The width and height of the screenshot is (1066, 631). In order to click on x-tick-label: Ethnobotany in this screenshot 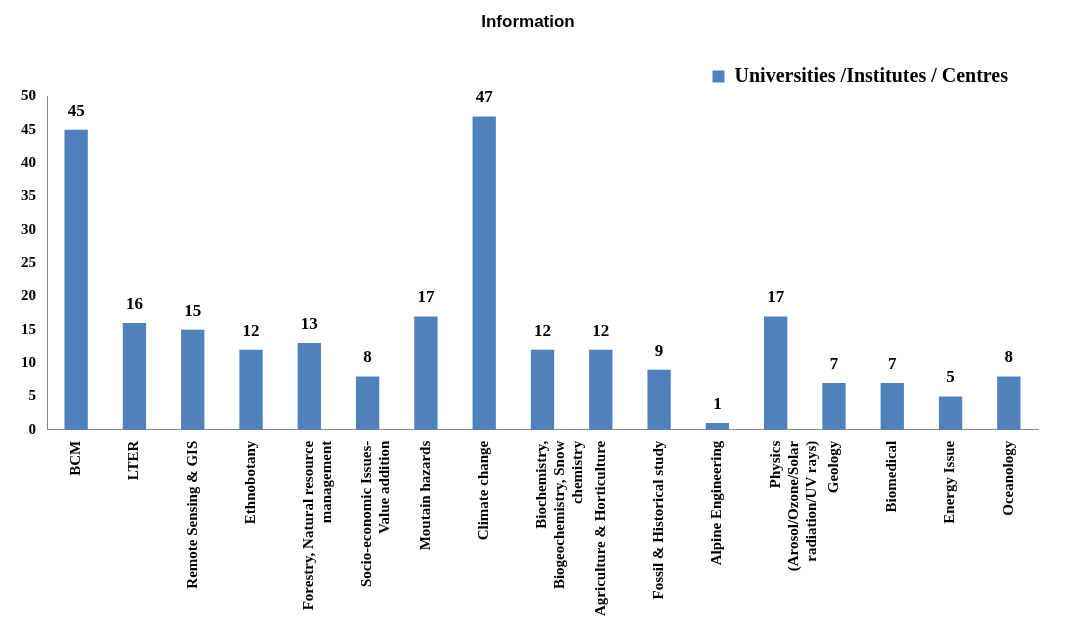, I will do `click(249, 482)`.